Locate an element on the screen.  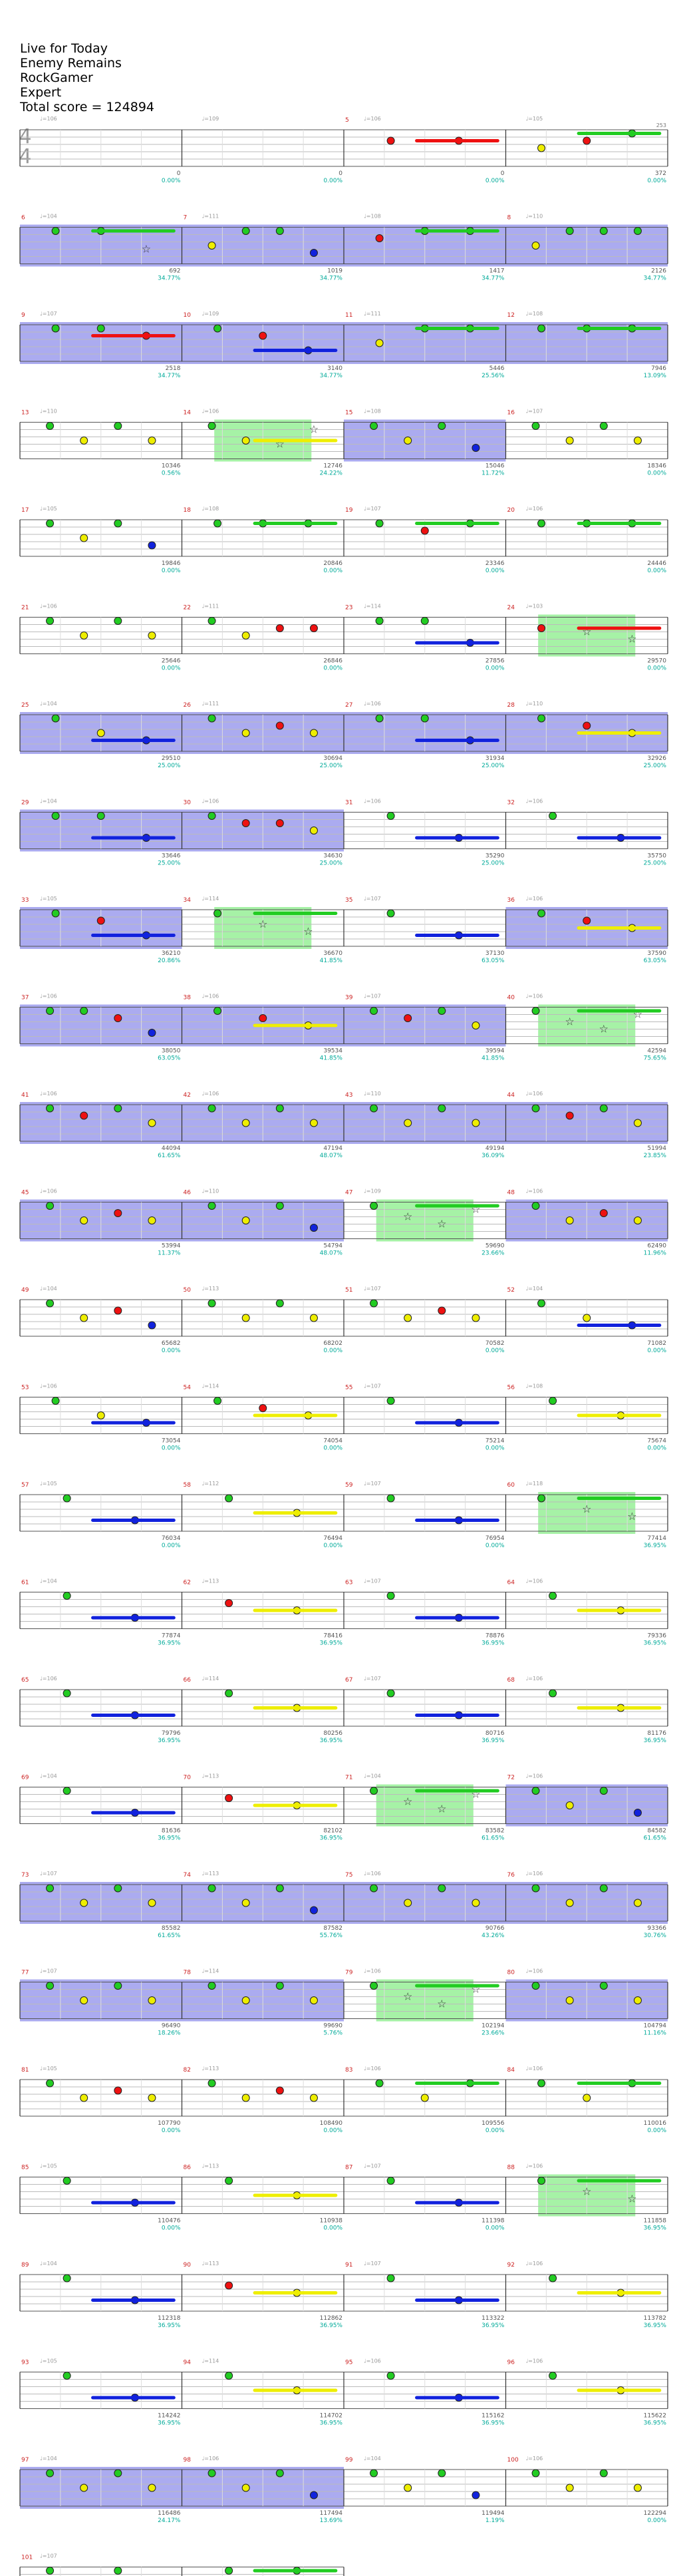
measure-number: 60 is located at coordinates (511, 1486).